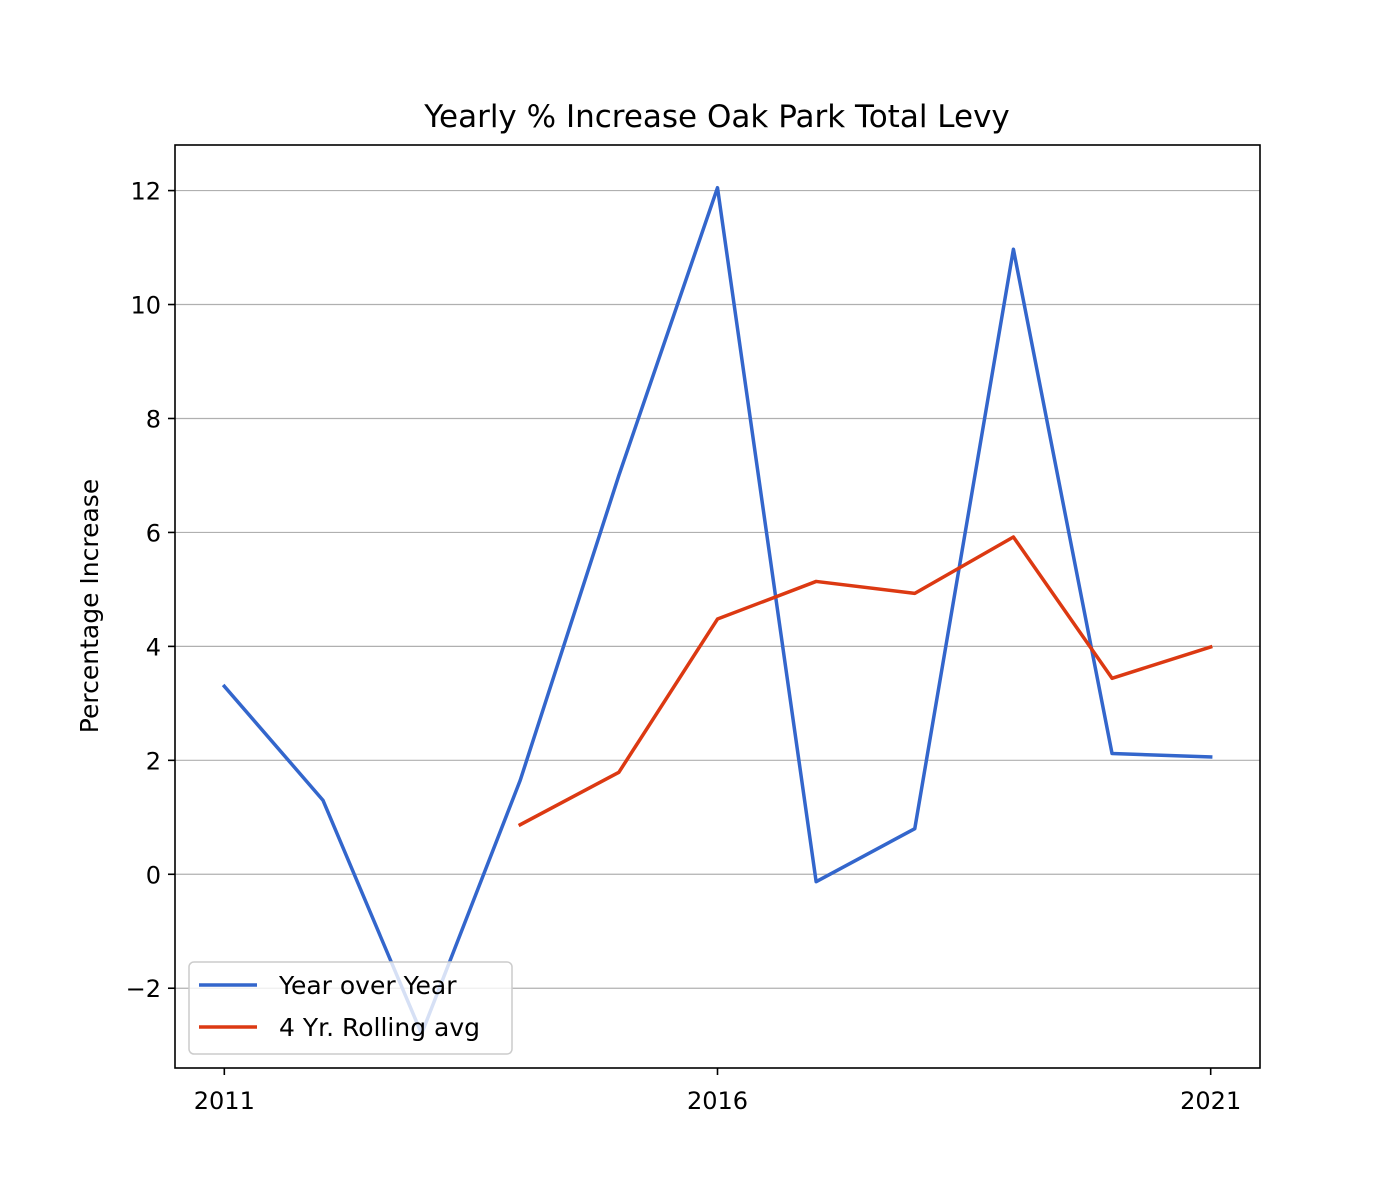 The width and height of the screenshot is (1400, 1200). Describe the element at coordinates (145, 306) in the screenshot. I see `y-tick-label: 10` at that location.